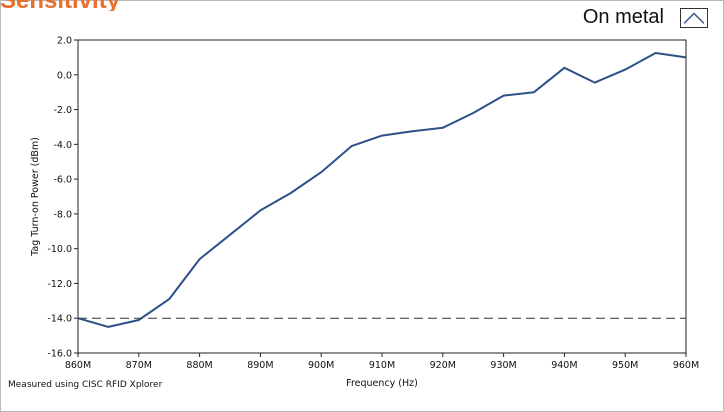  Describe the element at coordinates (382, 383) in the screenshot. I see `x-axis-label: Frequency (Hz)` at that location.